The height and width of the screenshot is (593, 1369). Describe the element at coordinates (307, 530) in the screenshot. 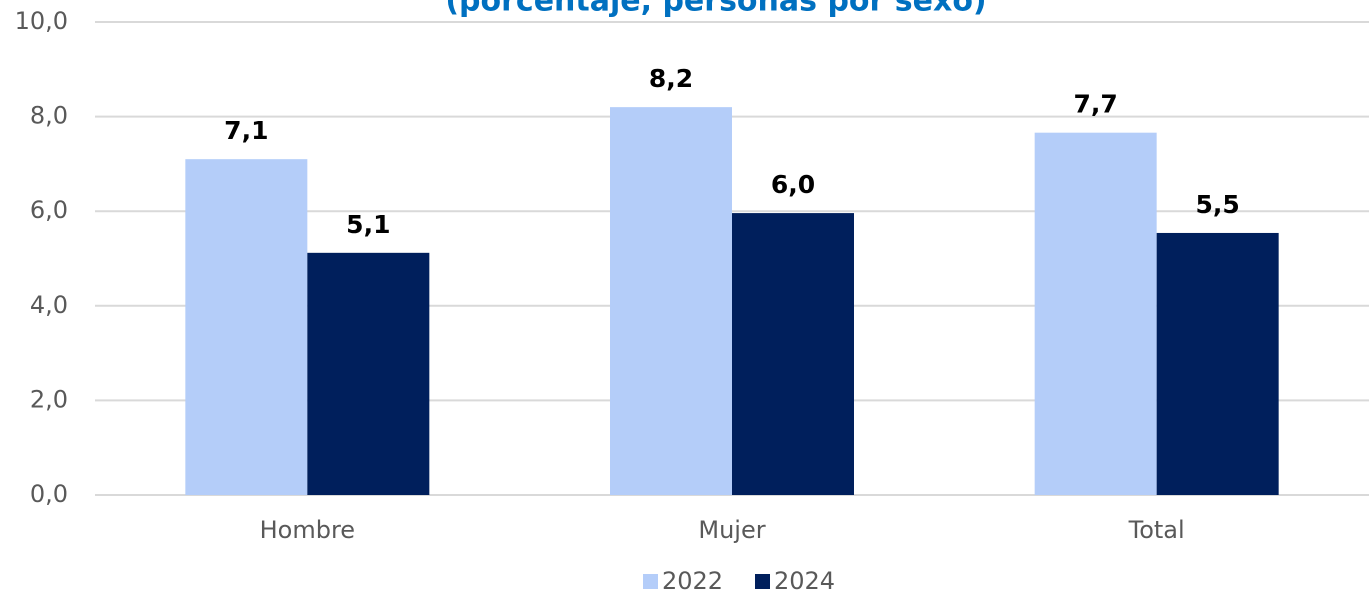

I see `x-tick-label: Hombre` at that location.